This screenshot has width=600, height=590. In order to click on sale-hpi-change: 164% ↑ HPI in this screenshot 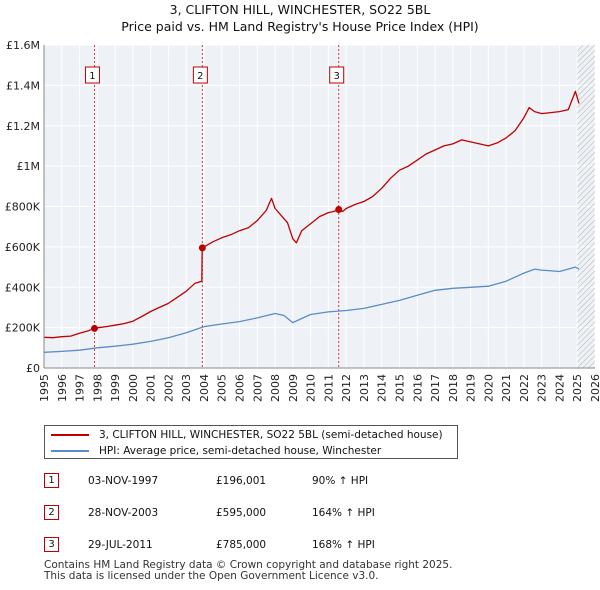, I will do `click(343, 513)`.